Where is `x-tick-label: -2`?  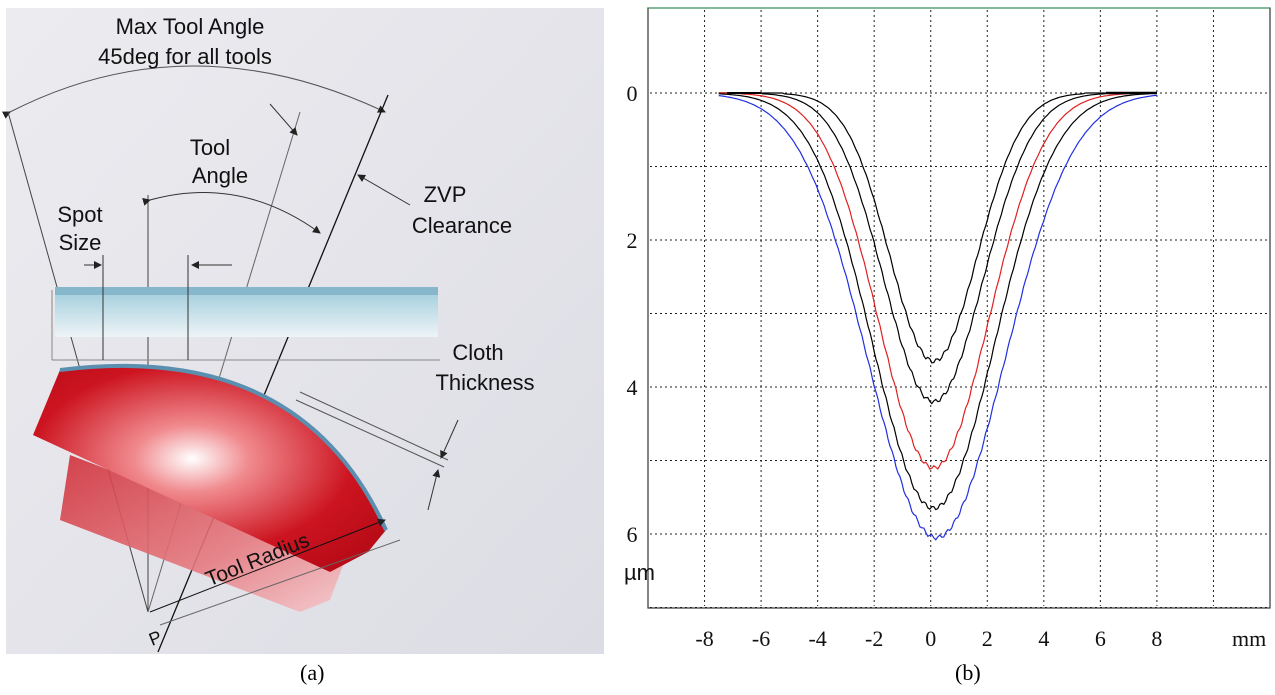 x-tick-label: -2 is located at coordinates (874, 638).